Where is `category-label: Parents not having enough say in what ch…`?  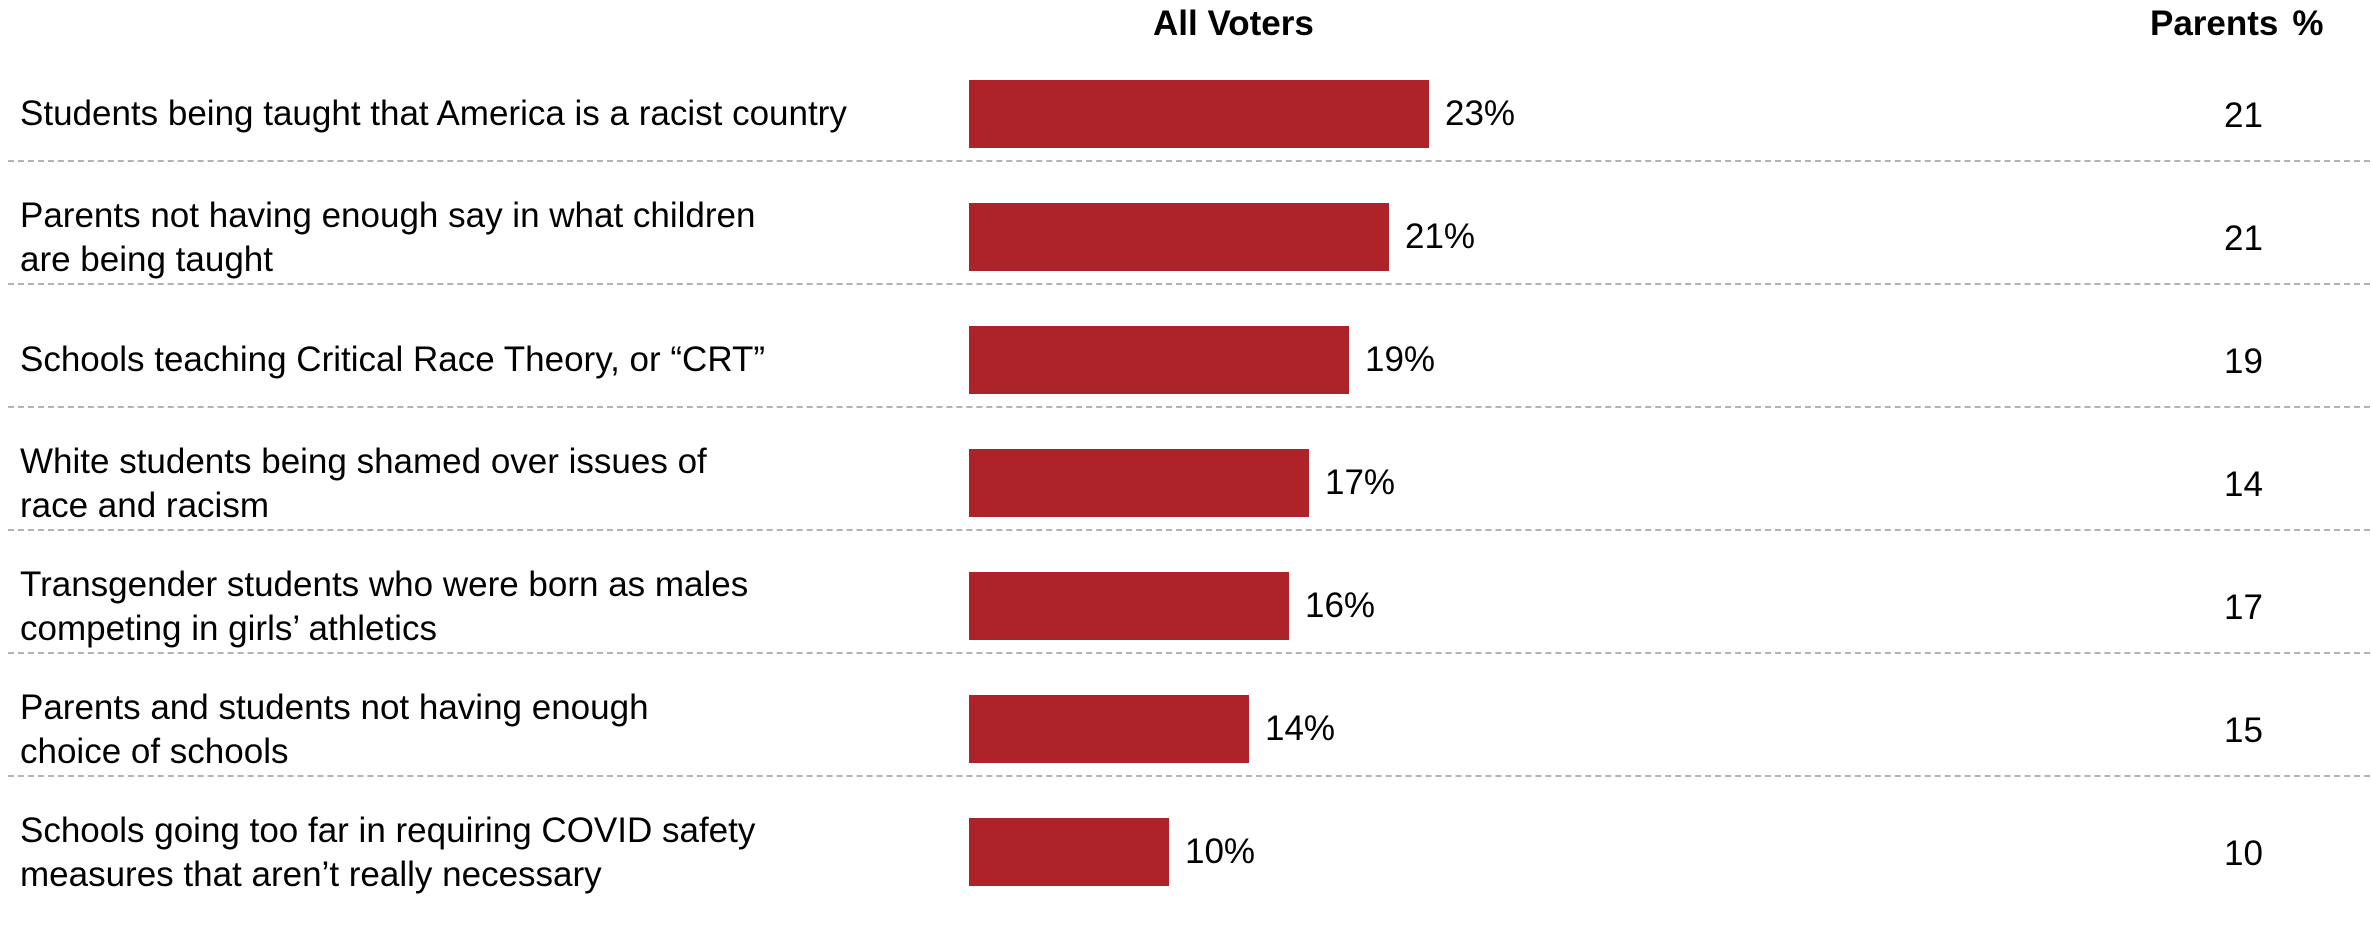
category-label: Parents not having enough say in what ch… is located at coordinates (388, 237).